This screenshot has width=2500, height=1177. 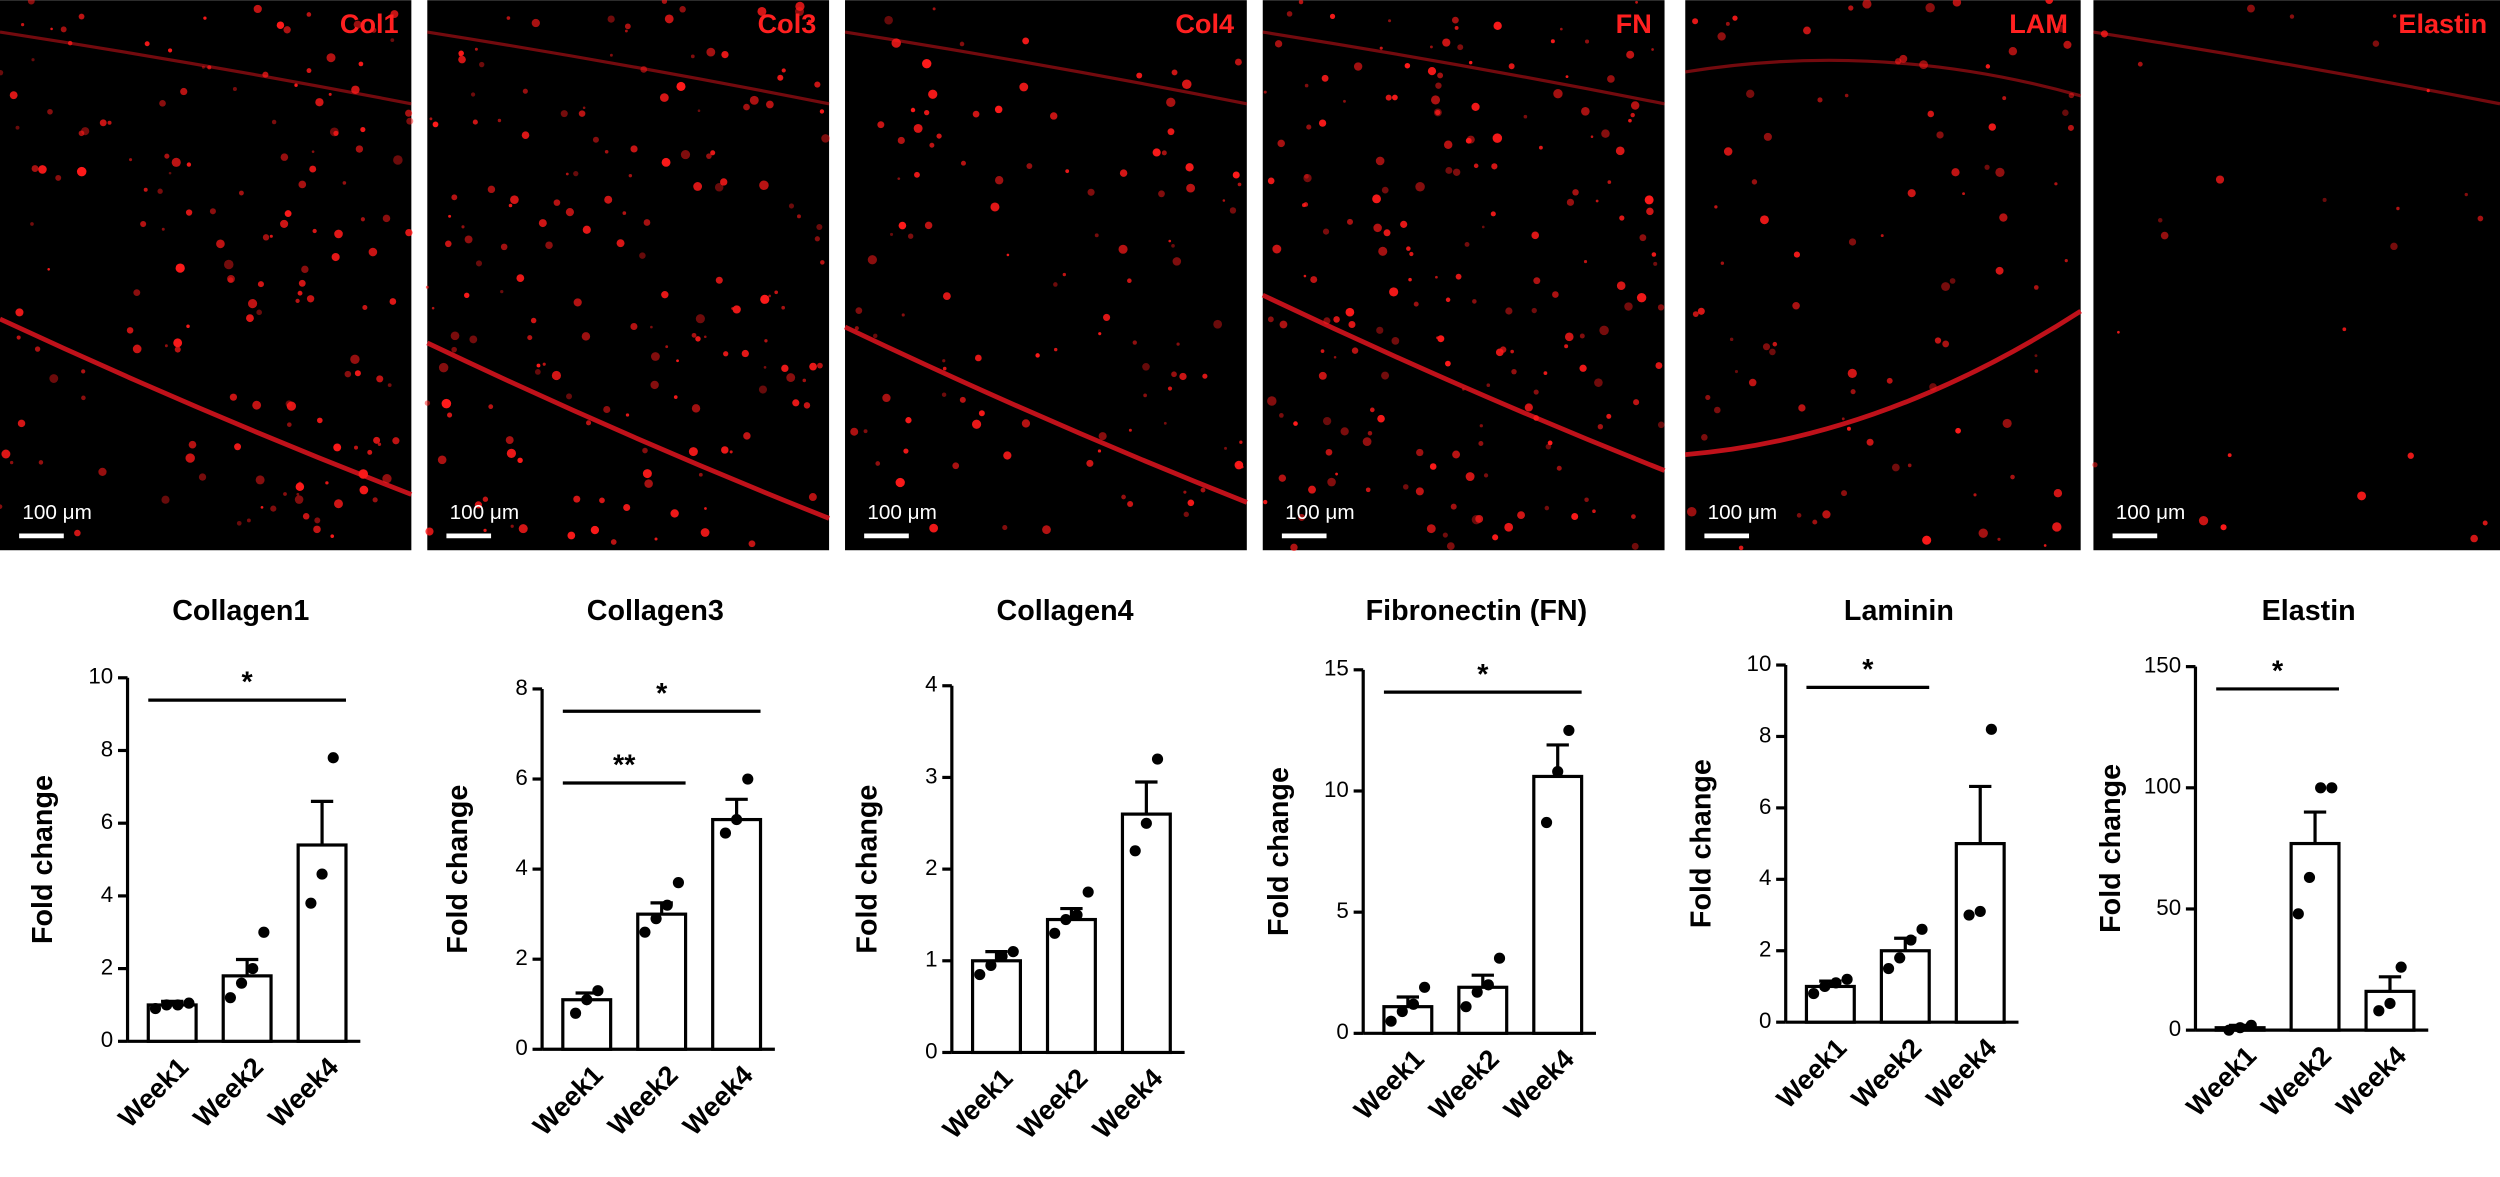 What do you see at coordinates (868, 869) in the screenshot?
I see `y-axis-label: Fold change` at bounding box center [868, 869].